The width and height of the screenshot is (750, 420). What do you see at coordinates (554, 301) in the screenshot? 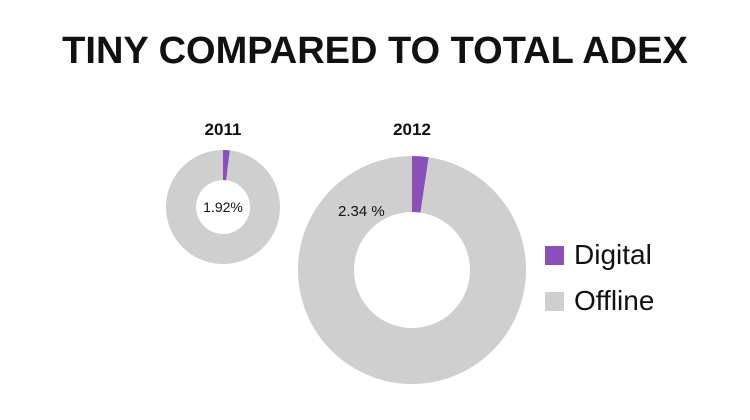
I see `legend-swatch-offline` at bounding box center [554, 301].